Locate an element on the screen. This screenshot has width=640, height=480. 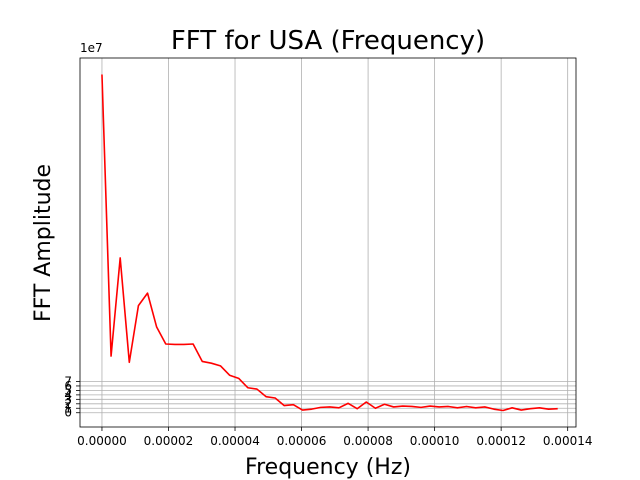
y-tick-label: 0 is located at coordinates (68, 413).